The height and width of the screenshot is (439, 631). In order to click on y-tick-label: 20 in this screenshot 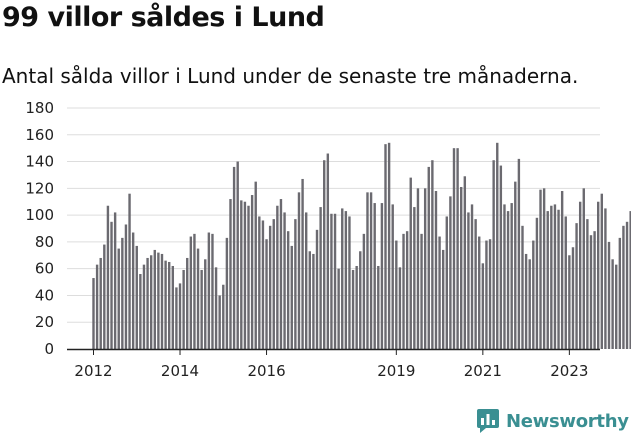, I will do `click(44, 322)`.